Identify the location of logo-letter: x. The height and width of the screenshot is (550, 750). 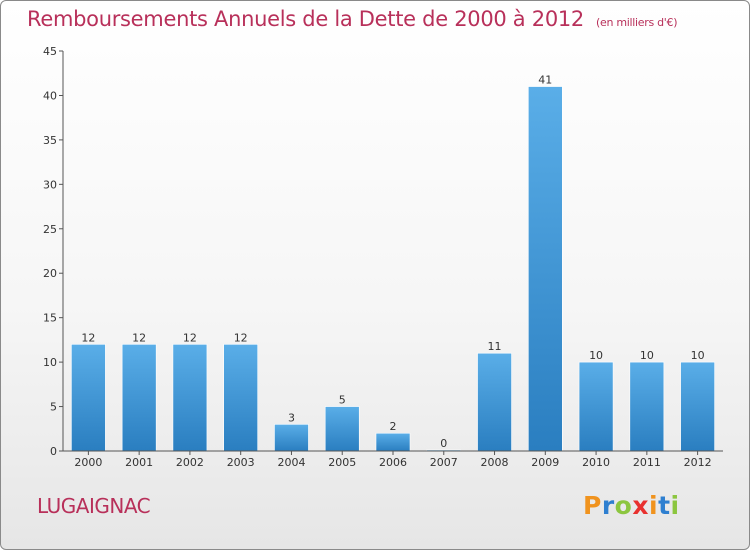
(640, 505).